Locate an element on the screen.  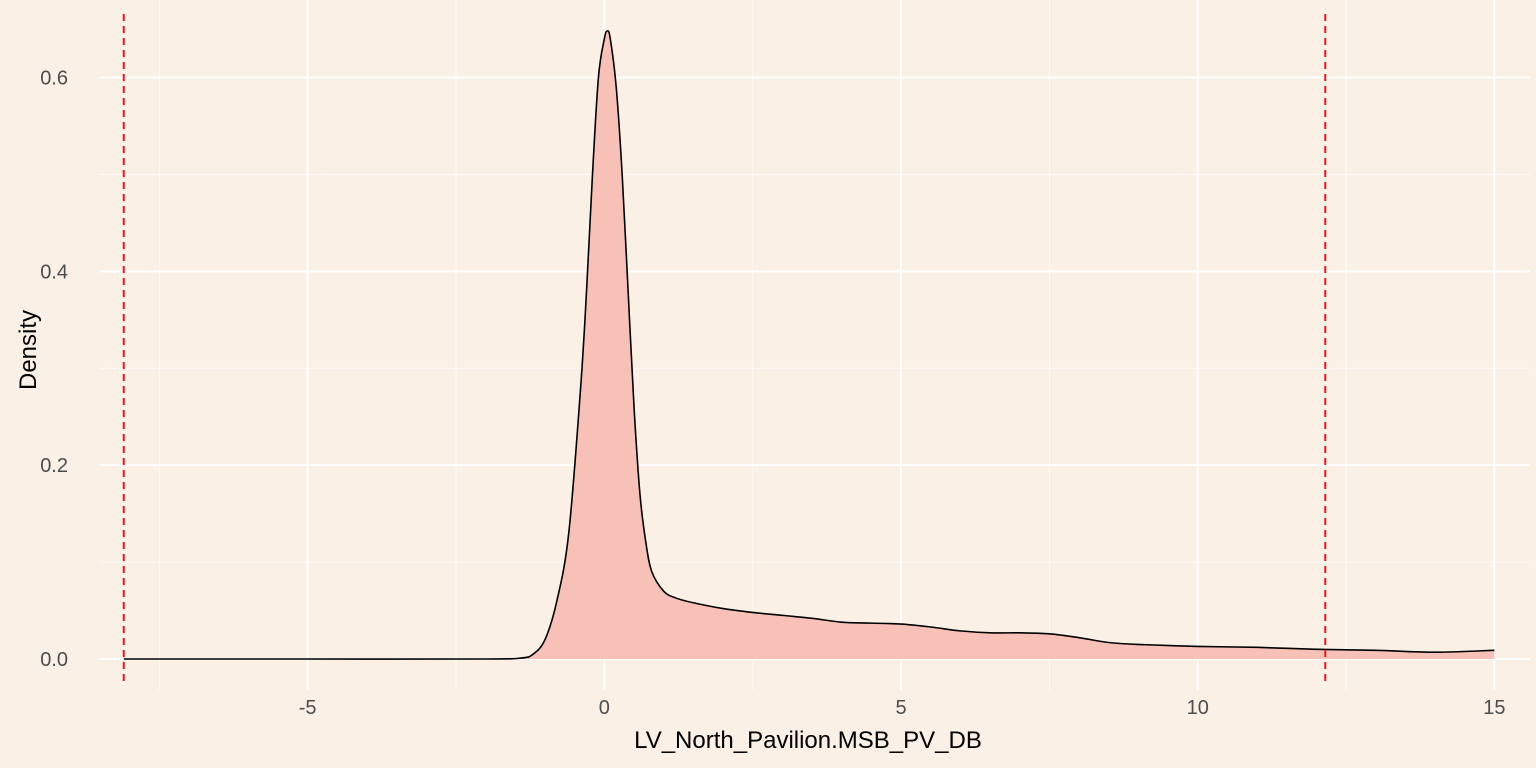
y-axis: 0.0 0.2 0.4 0.6 is located at coordinates (54, 369).